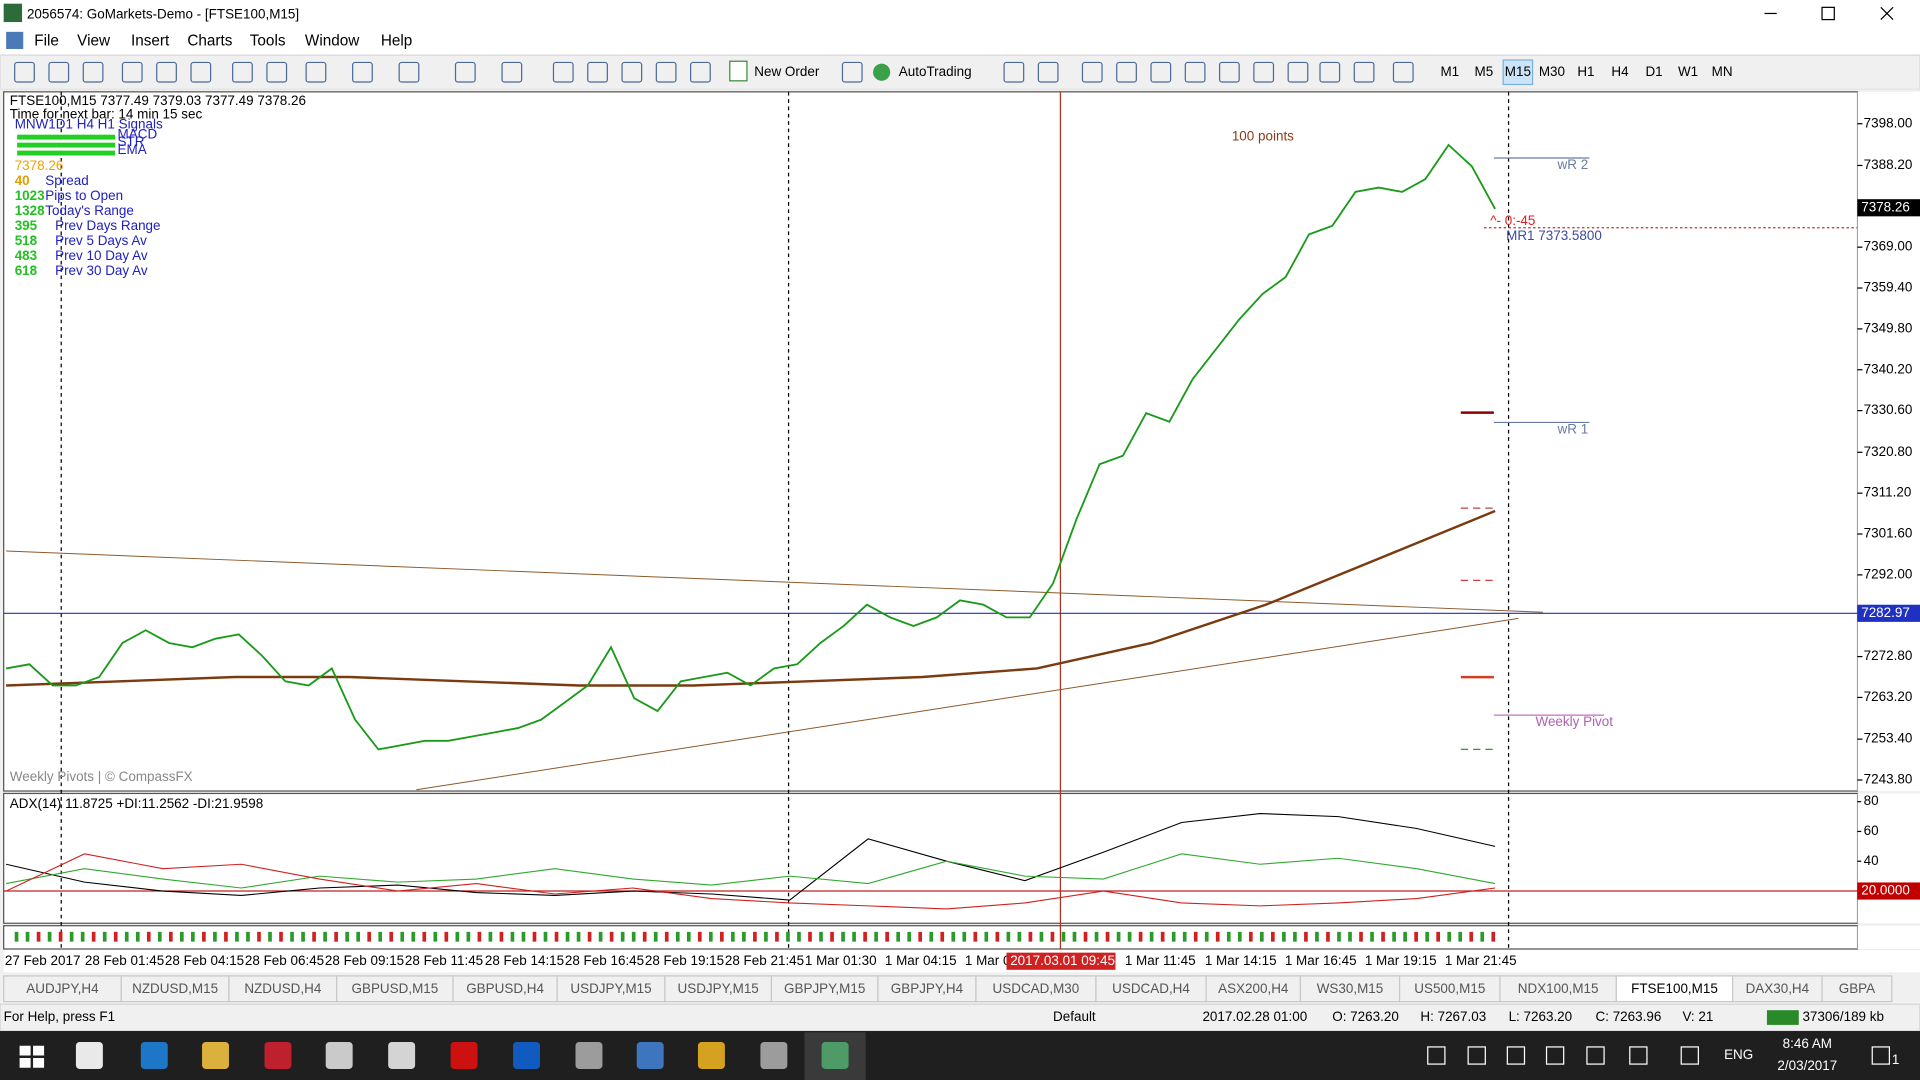  I want to click on timeframe-button: H4, so click(1620, 71).